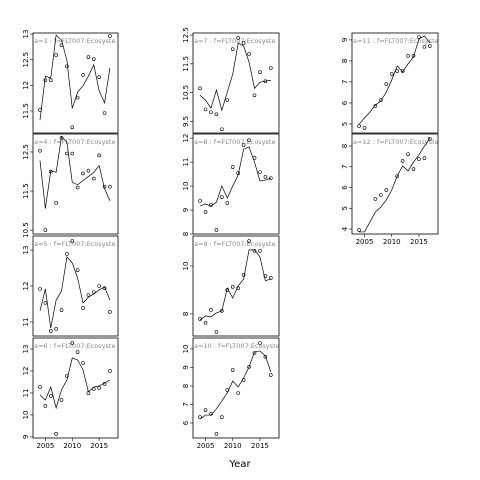 The height and width of the screenshot is (480, 480). I want to click on panel: a=12 : f=FLT007:Ecosyste, so click(395, 185).